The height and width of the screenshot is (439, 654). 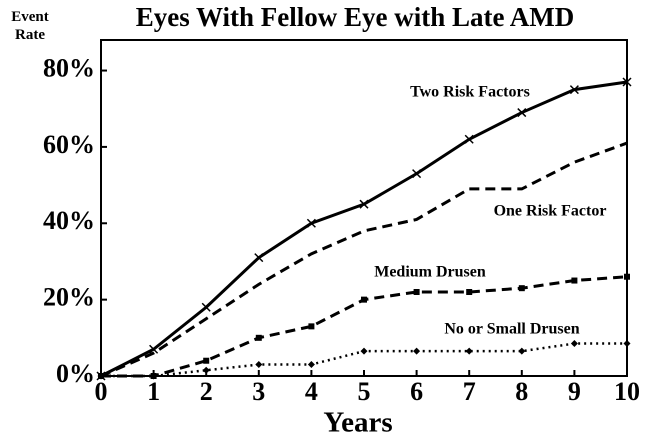 I want to click on y-tick-label: 0%, so click(x=75, y=373).